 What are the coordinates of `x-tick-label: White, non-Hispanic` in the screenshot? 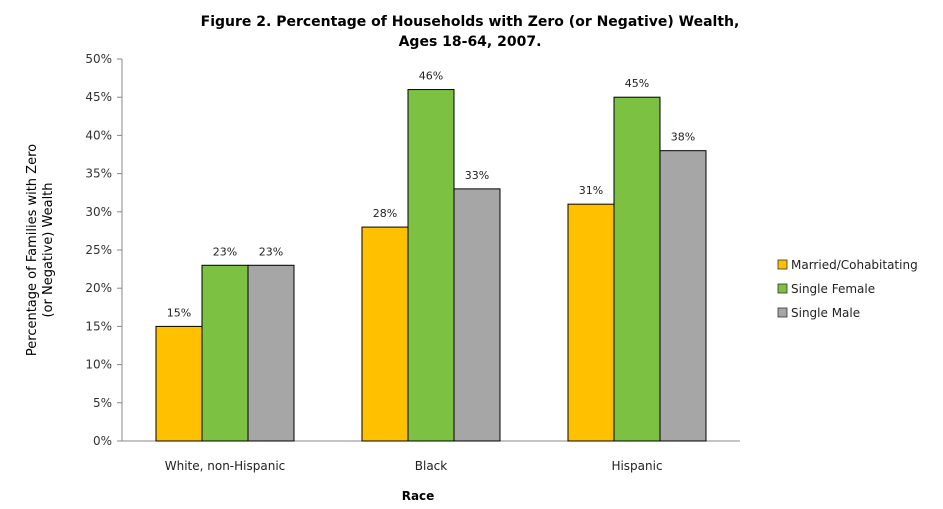 It's located at (225, 466).